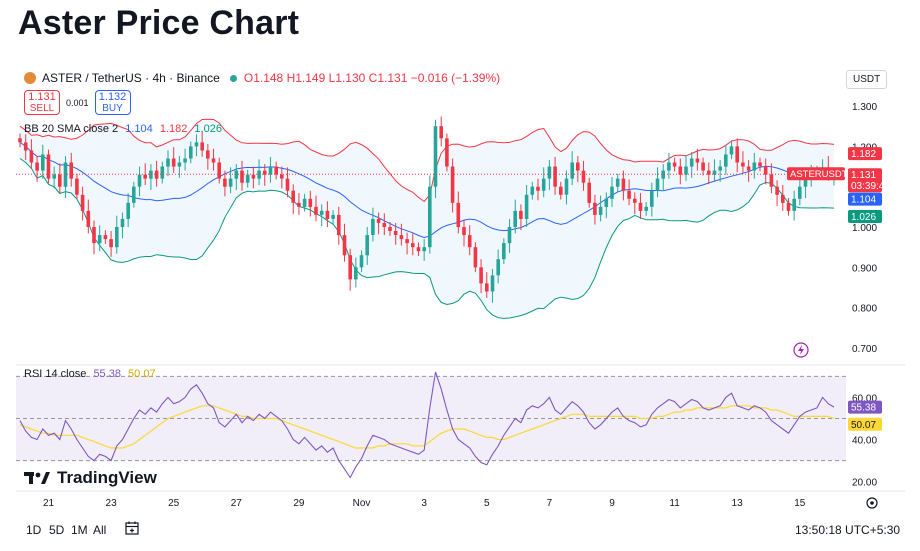 This screenshot has width=920, height=551. I want to click on range-5d-button: 5D, so click(57, 530).